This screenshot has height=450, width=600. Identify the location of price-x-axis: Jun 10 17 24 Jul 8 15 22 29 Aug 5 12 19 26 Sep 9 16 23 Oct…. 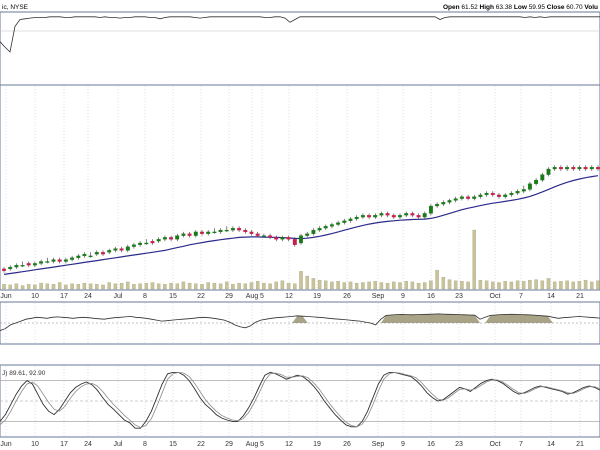
(292, 296).